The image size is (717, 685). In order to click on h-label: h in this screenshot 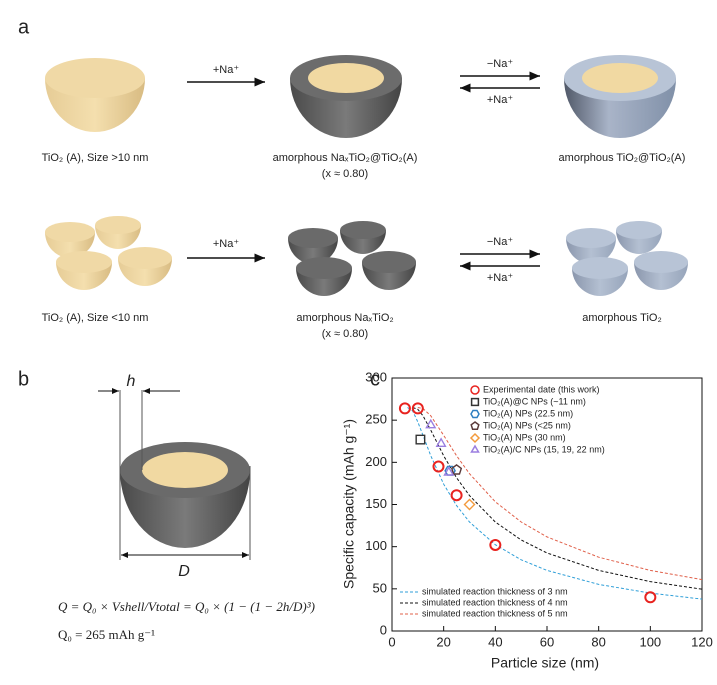, I will do `click(131, 381)`.